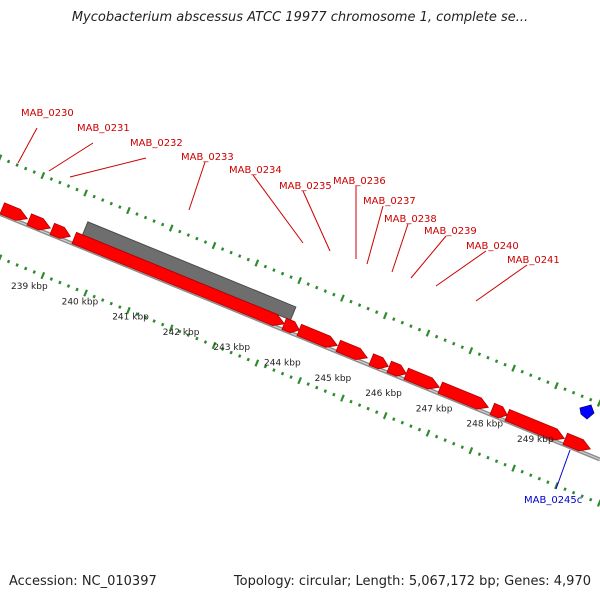  What do you see at coordinates (492, 246) in the screenshot?
I see `gene-label: MAB_0240` at bounding box center [492, 246].